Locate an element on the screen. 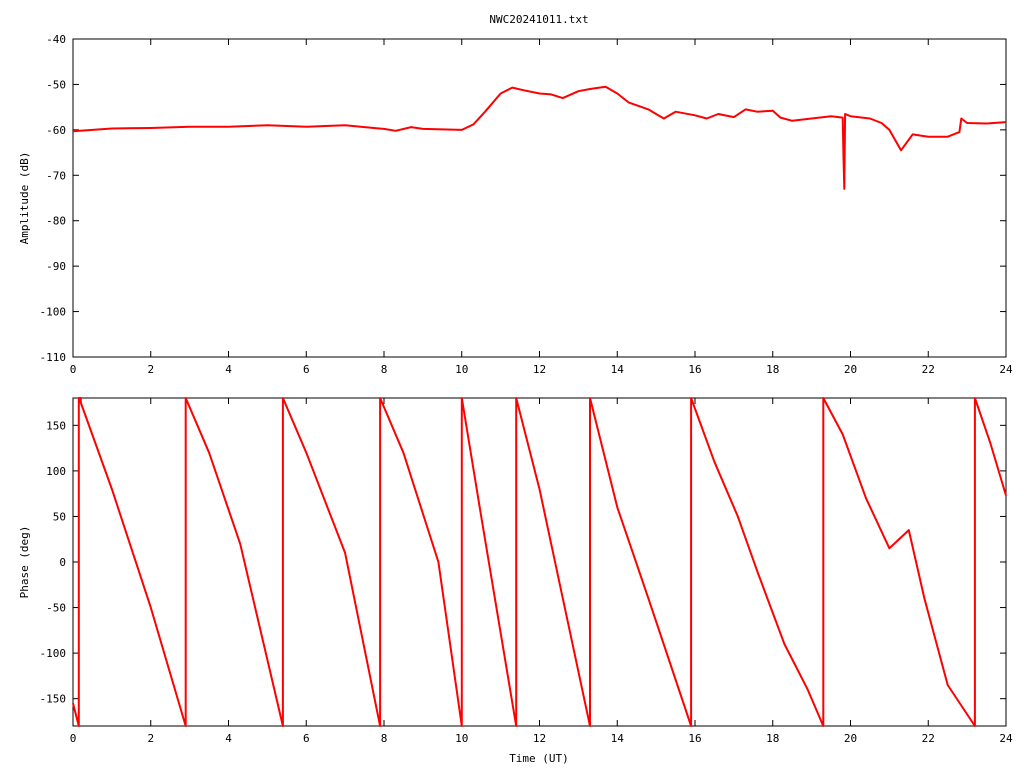 This screenshot has height=768, width=1024. phase-x-tick-label: 8 is located at coordinates (384, 738).